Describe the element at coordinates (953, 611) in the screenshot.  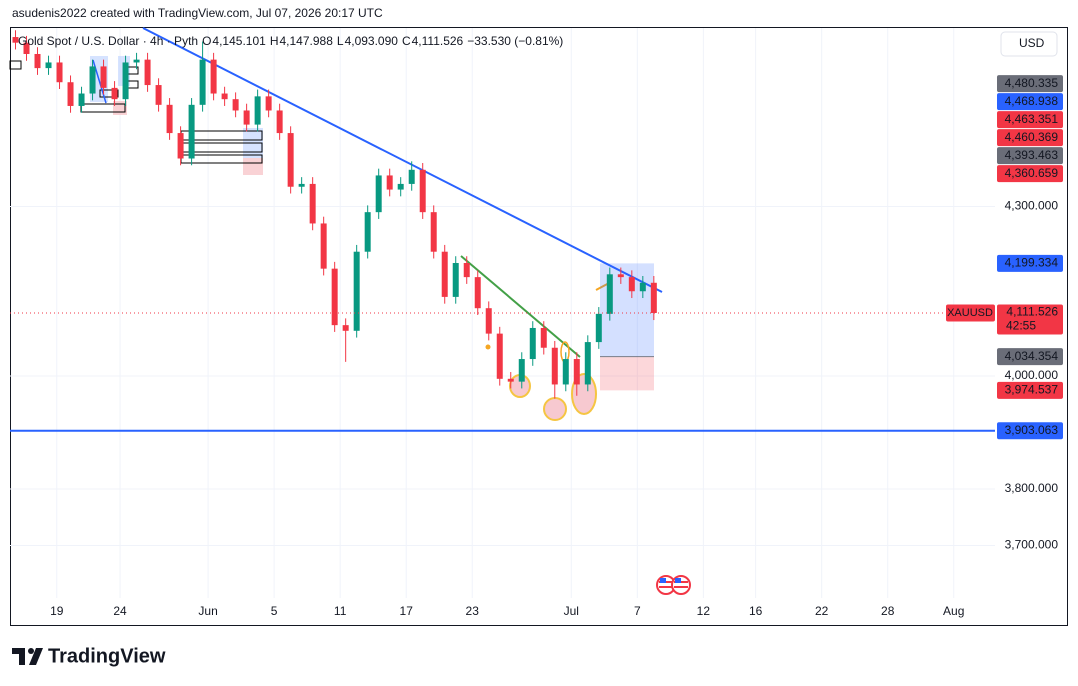
I see `x-tick-label: Aug` at that location.